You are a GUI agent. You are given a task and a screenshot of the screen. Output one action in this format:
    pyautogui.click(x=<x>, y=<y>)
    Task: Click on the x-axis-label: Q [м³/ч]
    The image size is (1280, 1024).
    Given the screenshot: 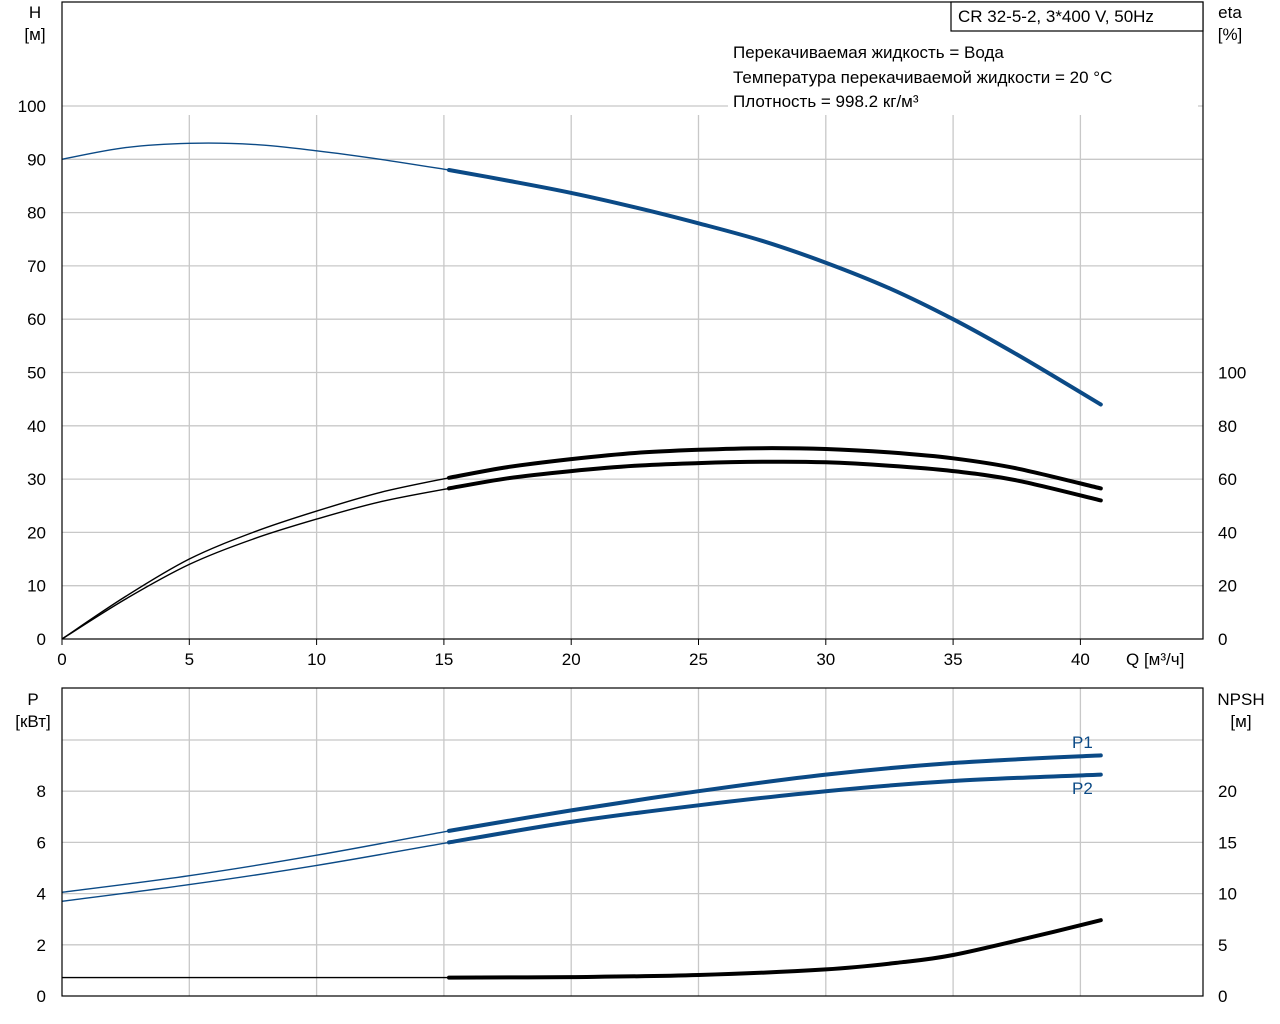 What is the action you would take?
    pyautogui.click(x=1155, y=659)
    